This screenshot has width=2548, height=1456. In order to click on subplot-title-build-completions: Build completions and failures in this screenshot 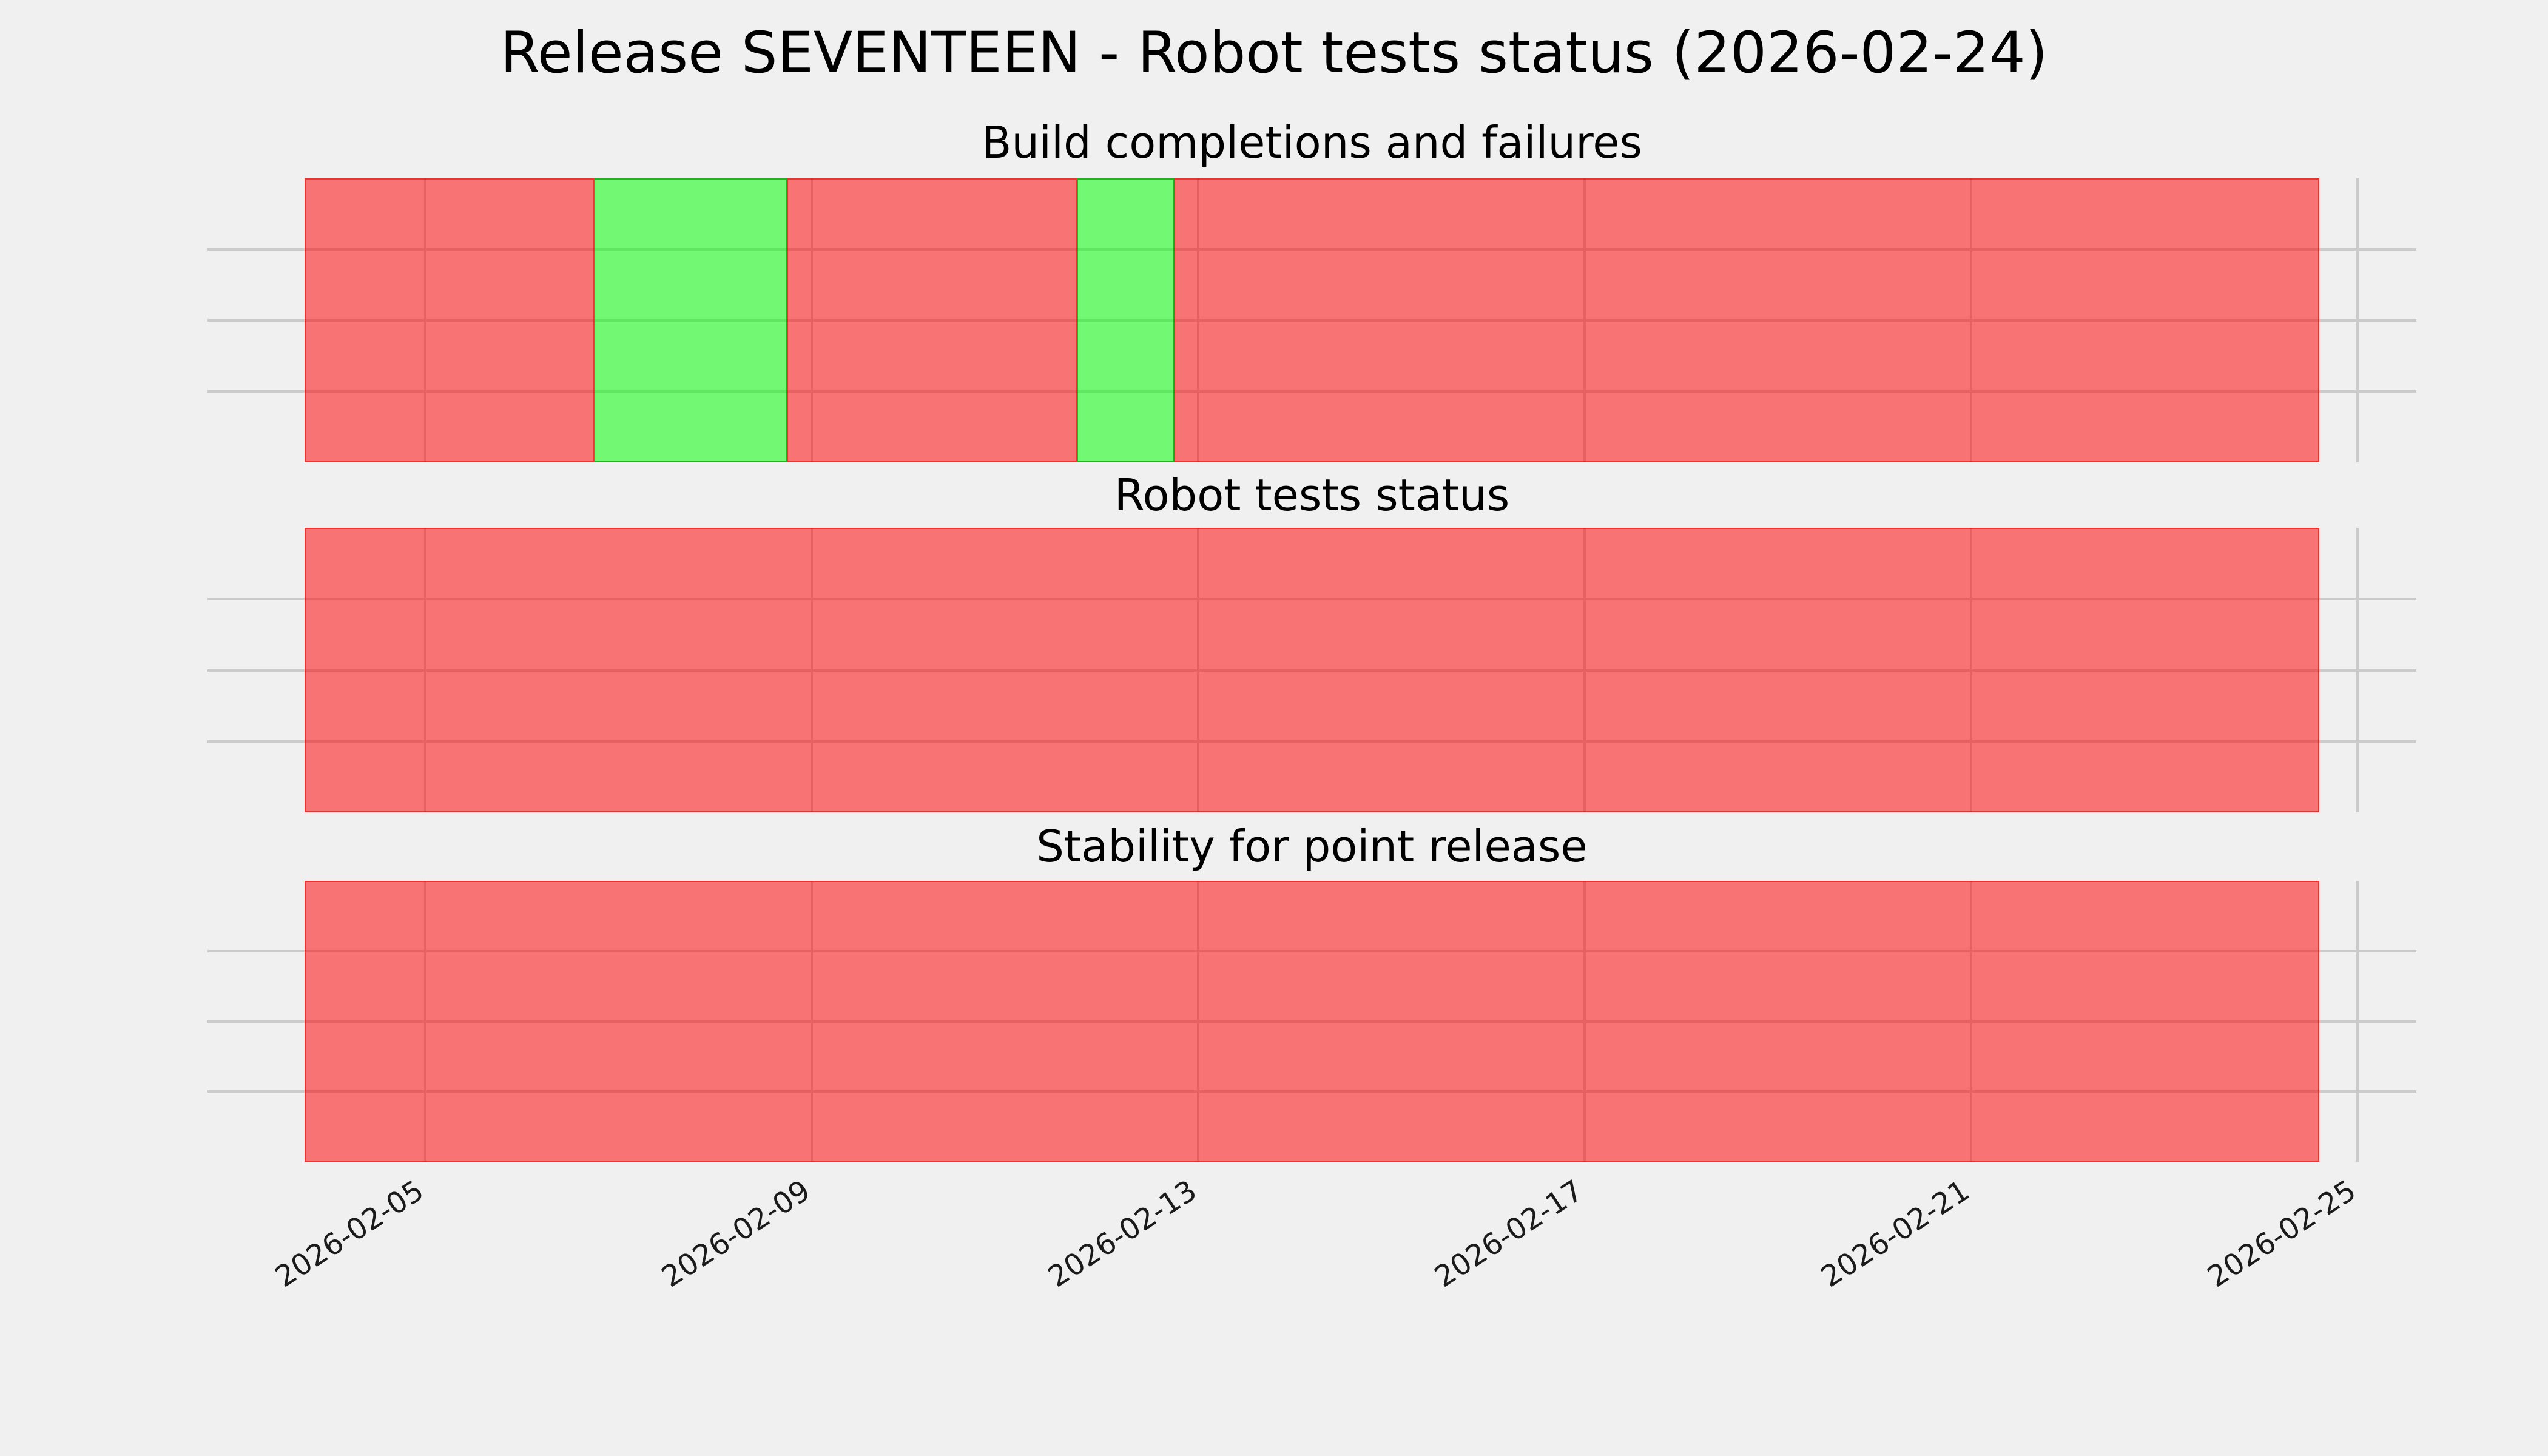, I will do `click(1312, 142)`.